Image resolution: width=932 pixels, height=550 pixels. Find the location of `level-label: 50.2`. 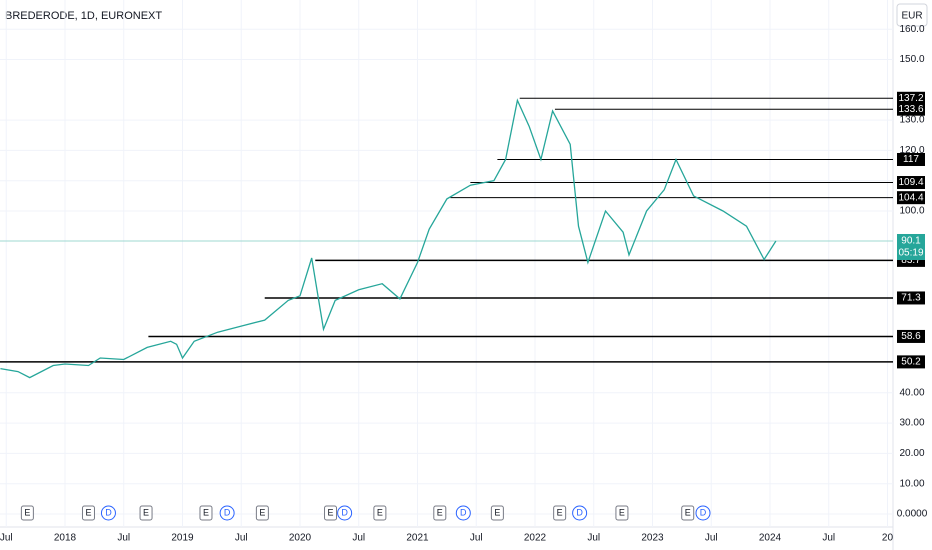

level-label: 50.2 is located at coordinates (911, 362).